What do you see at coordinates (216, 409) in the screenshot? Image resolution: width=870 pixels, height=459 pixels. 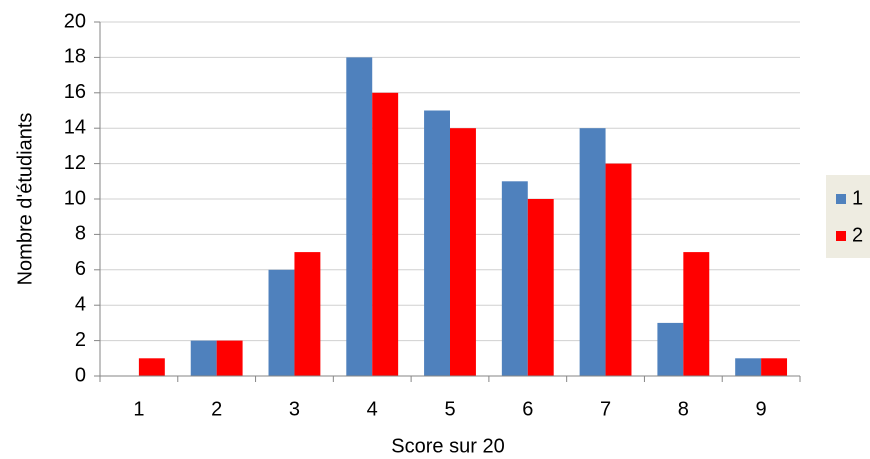 I see `x-tick-label: 2` at bounding box center [216, 409].